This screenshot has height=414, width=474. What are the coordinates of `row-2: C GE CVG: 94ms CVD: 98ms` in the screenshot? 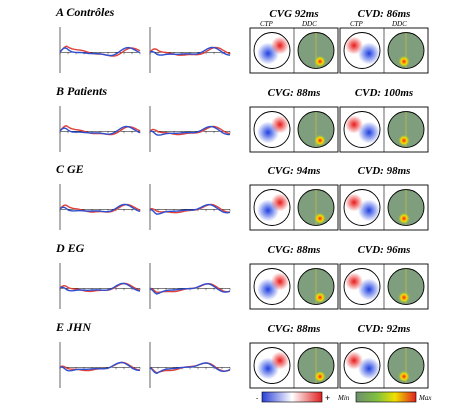 It's located at (242, 196).